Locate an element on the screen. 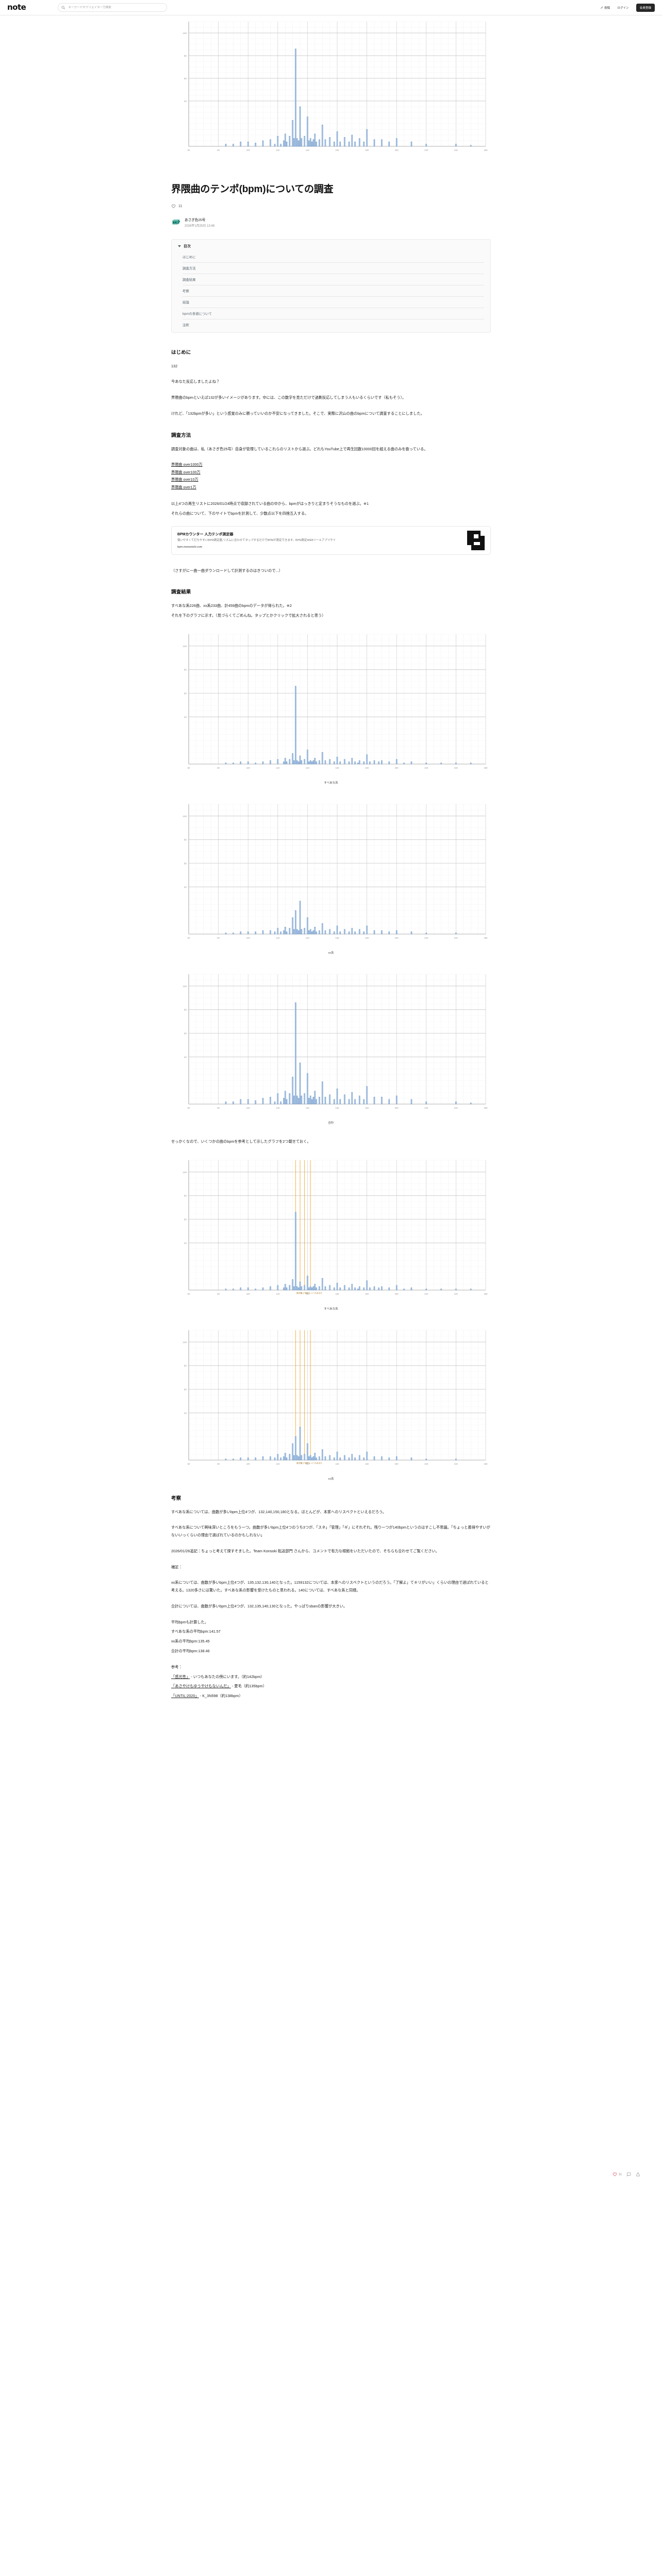  bpm-logo-icon is located at coordinates (476, 540).